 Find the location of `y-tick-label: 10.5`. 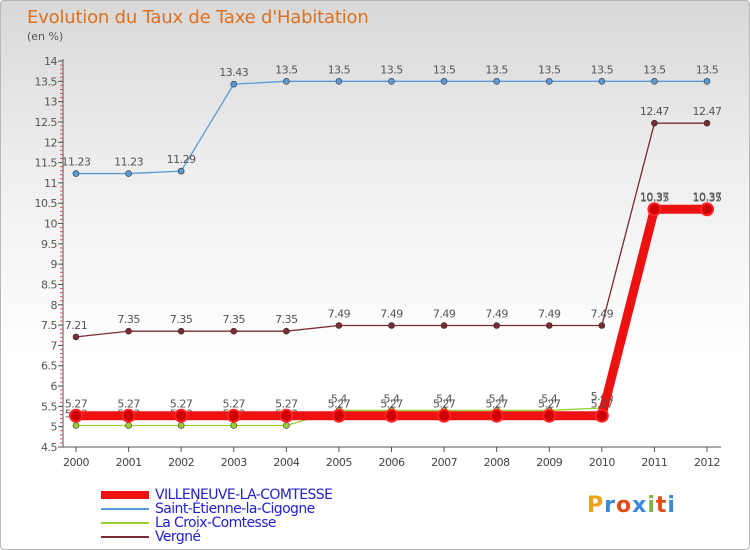

y-tick-label: 10.5 is located at coordinates (46, 203).